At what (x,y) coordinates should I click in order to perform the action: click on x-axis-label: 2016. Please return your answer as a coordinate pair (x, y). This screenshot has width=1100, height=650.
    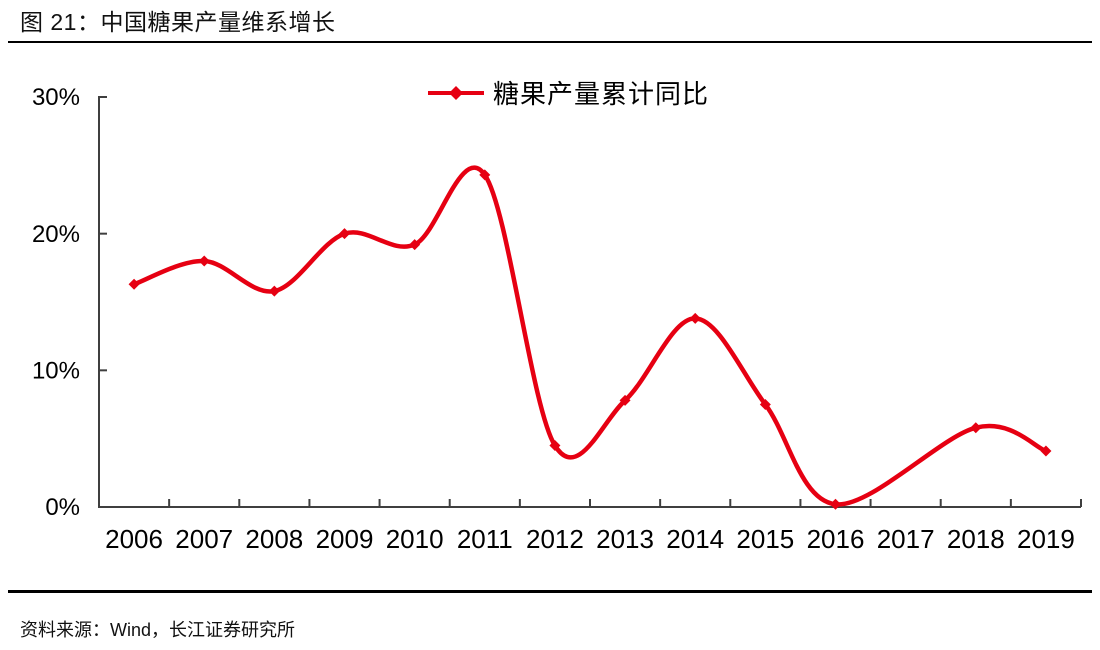
    Looking at the image, I should click on (836, 539).